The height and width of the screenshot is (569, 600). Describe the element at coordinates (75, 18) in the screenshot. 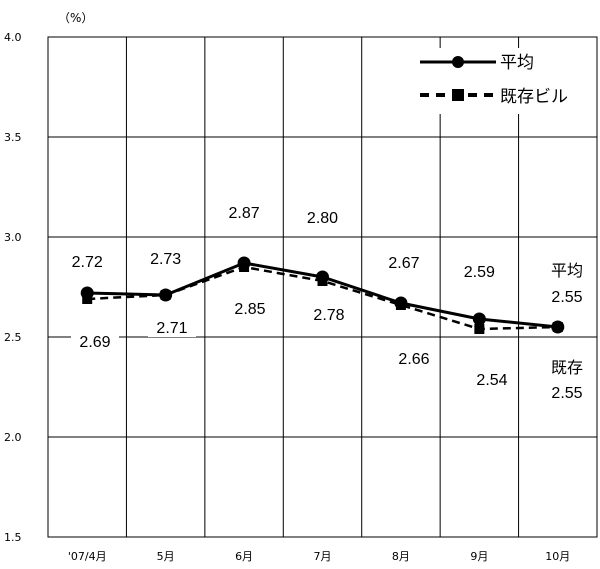

I see `unit-label: （%）` at that location.